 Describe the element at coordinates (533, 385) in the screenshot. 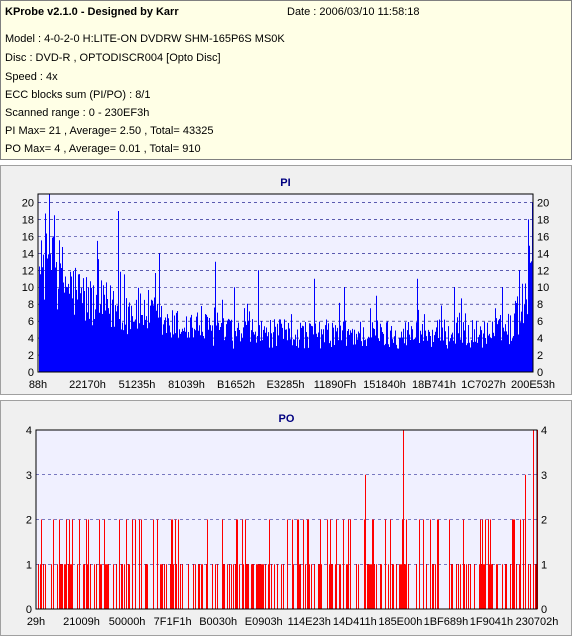

I see `x-tick-label: 200E53h` at that location.